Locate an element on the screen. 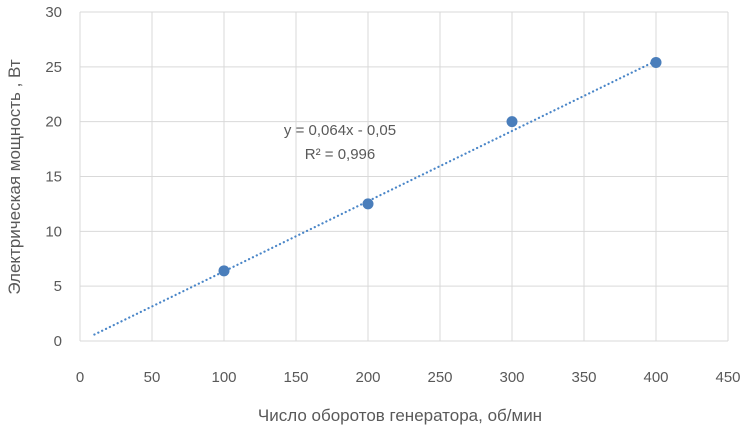  x-tick-label: 350 is located at coordinates (583, 377).